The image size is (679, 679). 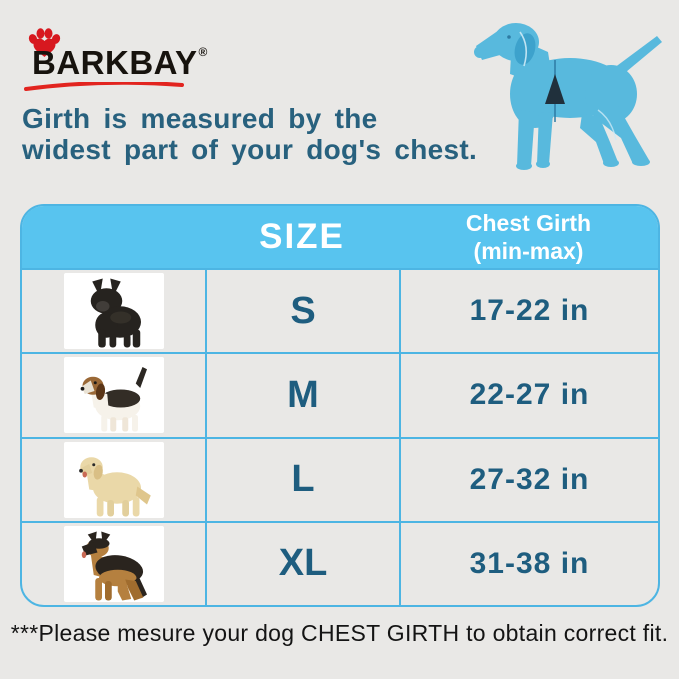 What do you see at coordinates (302, 563) in the screenshot?
I see `size-cell: XL` at bounding box center [302, 563].